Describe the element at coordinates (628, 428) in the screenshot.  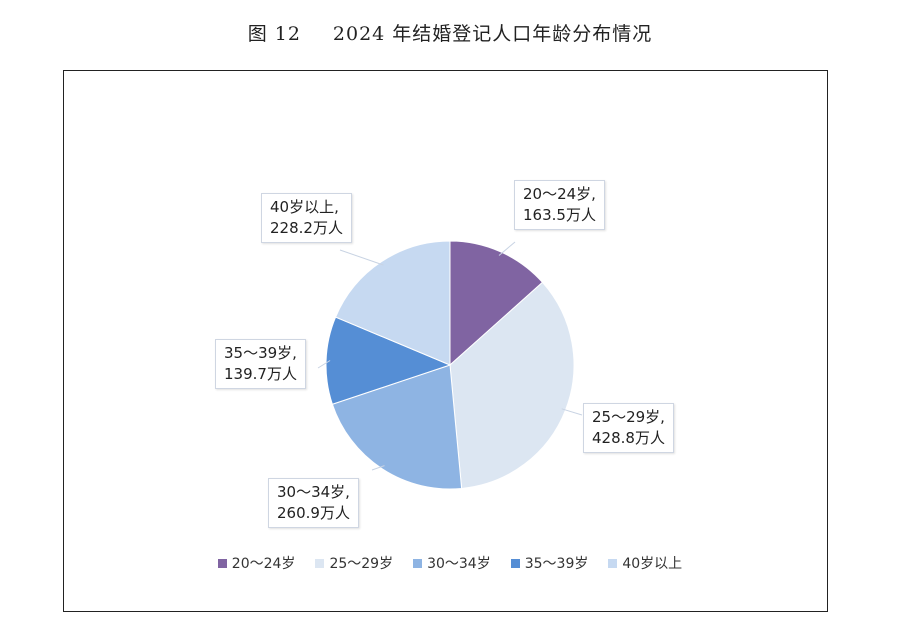
I see `data-label-25-29: 25～29岁, 428.8万人` at that location.